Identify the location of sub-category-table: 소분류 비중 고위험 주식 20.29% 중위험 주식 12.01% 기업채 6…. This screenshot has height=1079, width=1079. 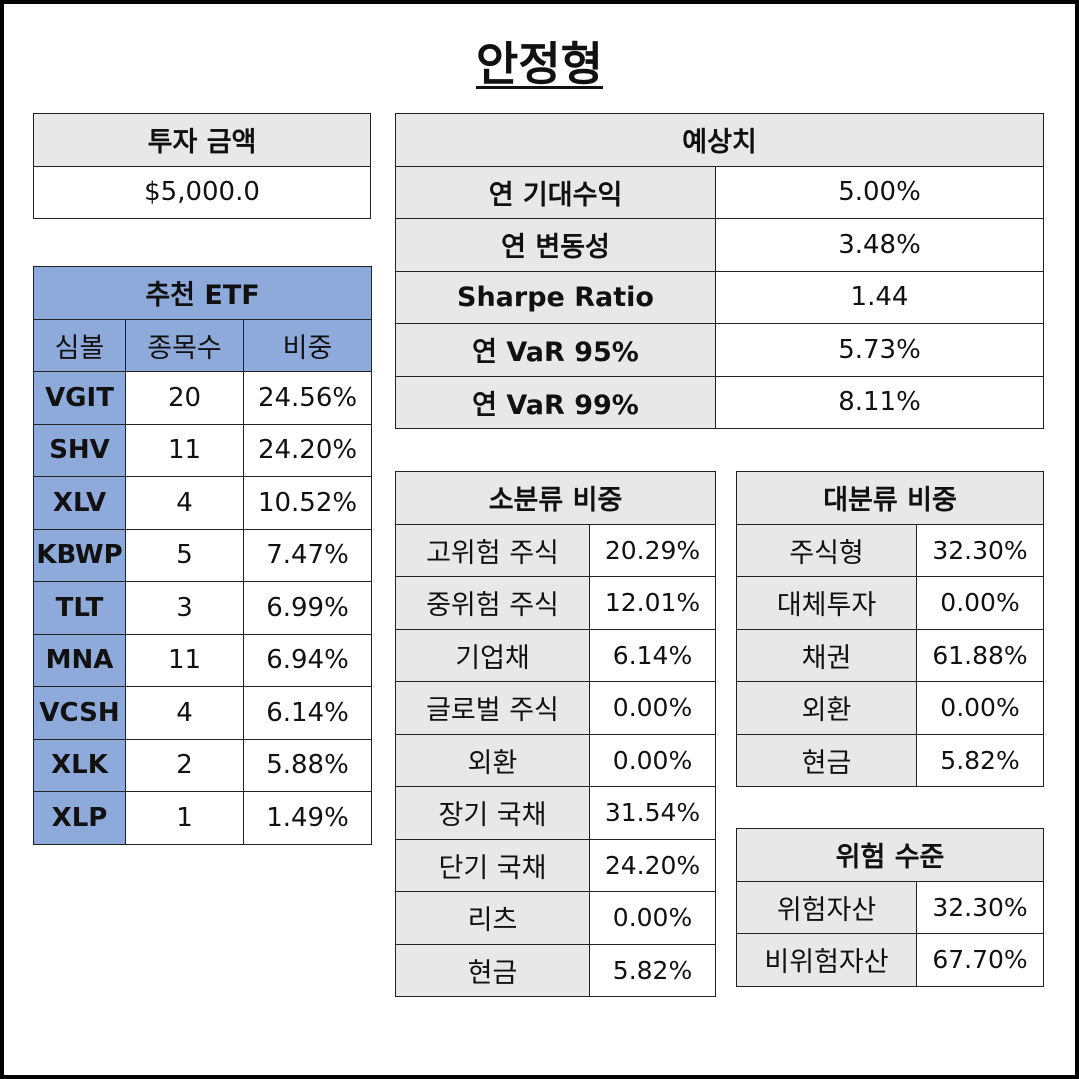
(555, 734).